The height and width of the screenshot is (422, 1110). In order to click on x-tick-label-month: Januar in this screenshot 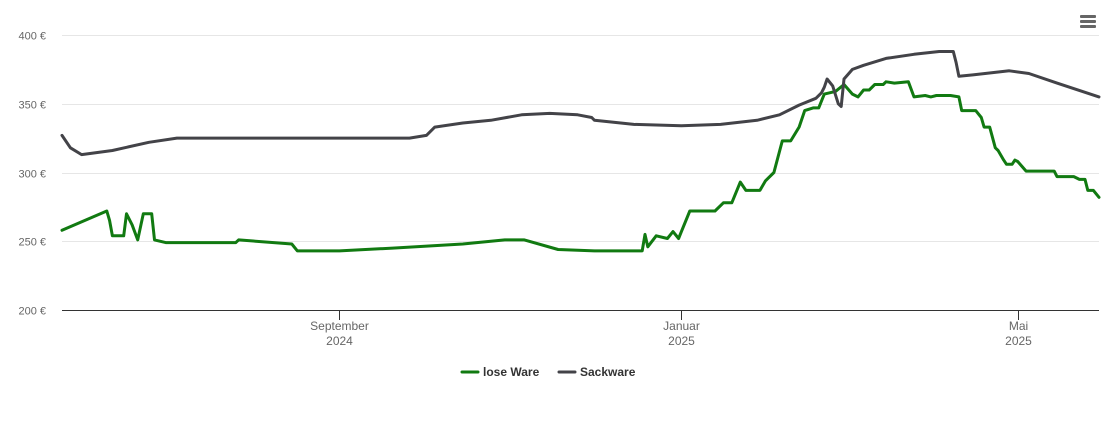, I will do `click(681, 326)`.